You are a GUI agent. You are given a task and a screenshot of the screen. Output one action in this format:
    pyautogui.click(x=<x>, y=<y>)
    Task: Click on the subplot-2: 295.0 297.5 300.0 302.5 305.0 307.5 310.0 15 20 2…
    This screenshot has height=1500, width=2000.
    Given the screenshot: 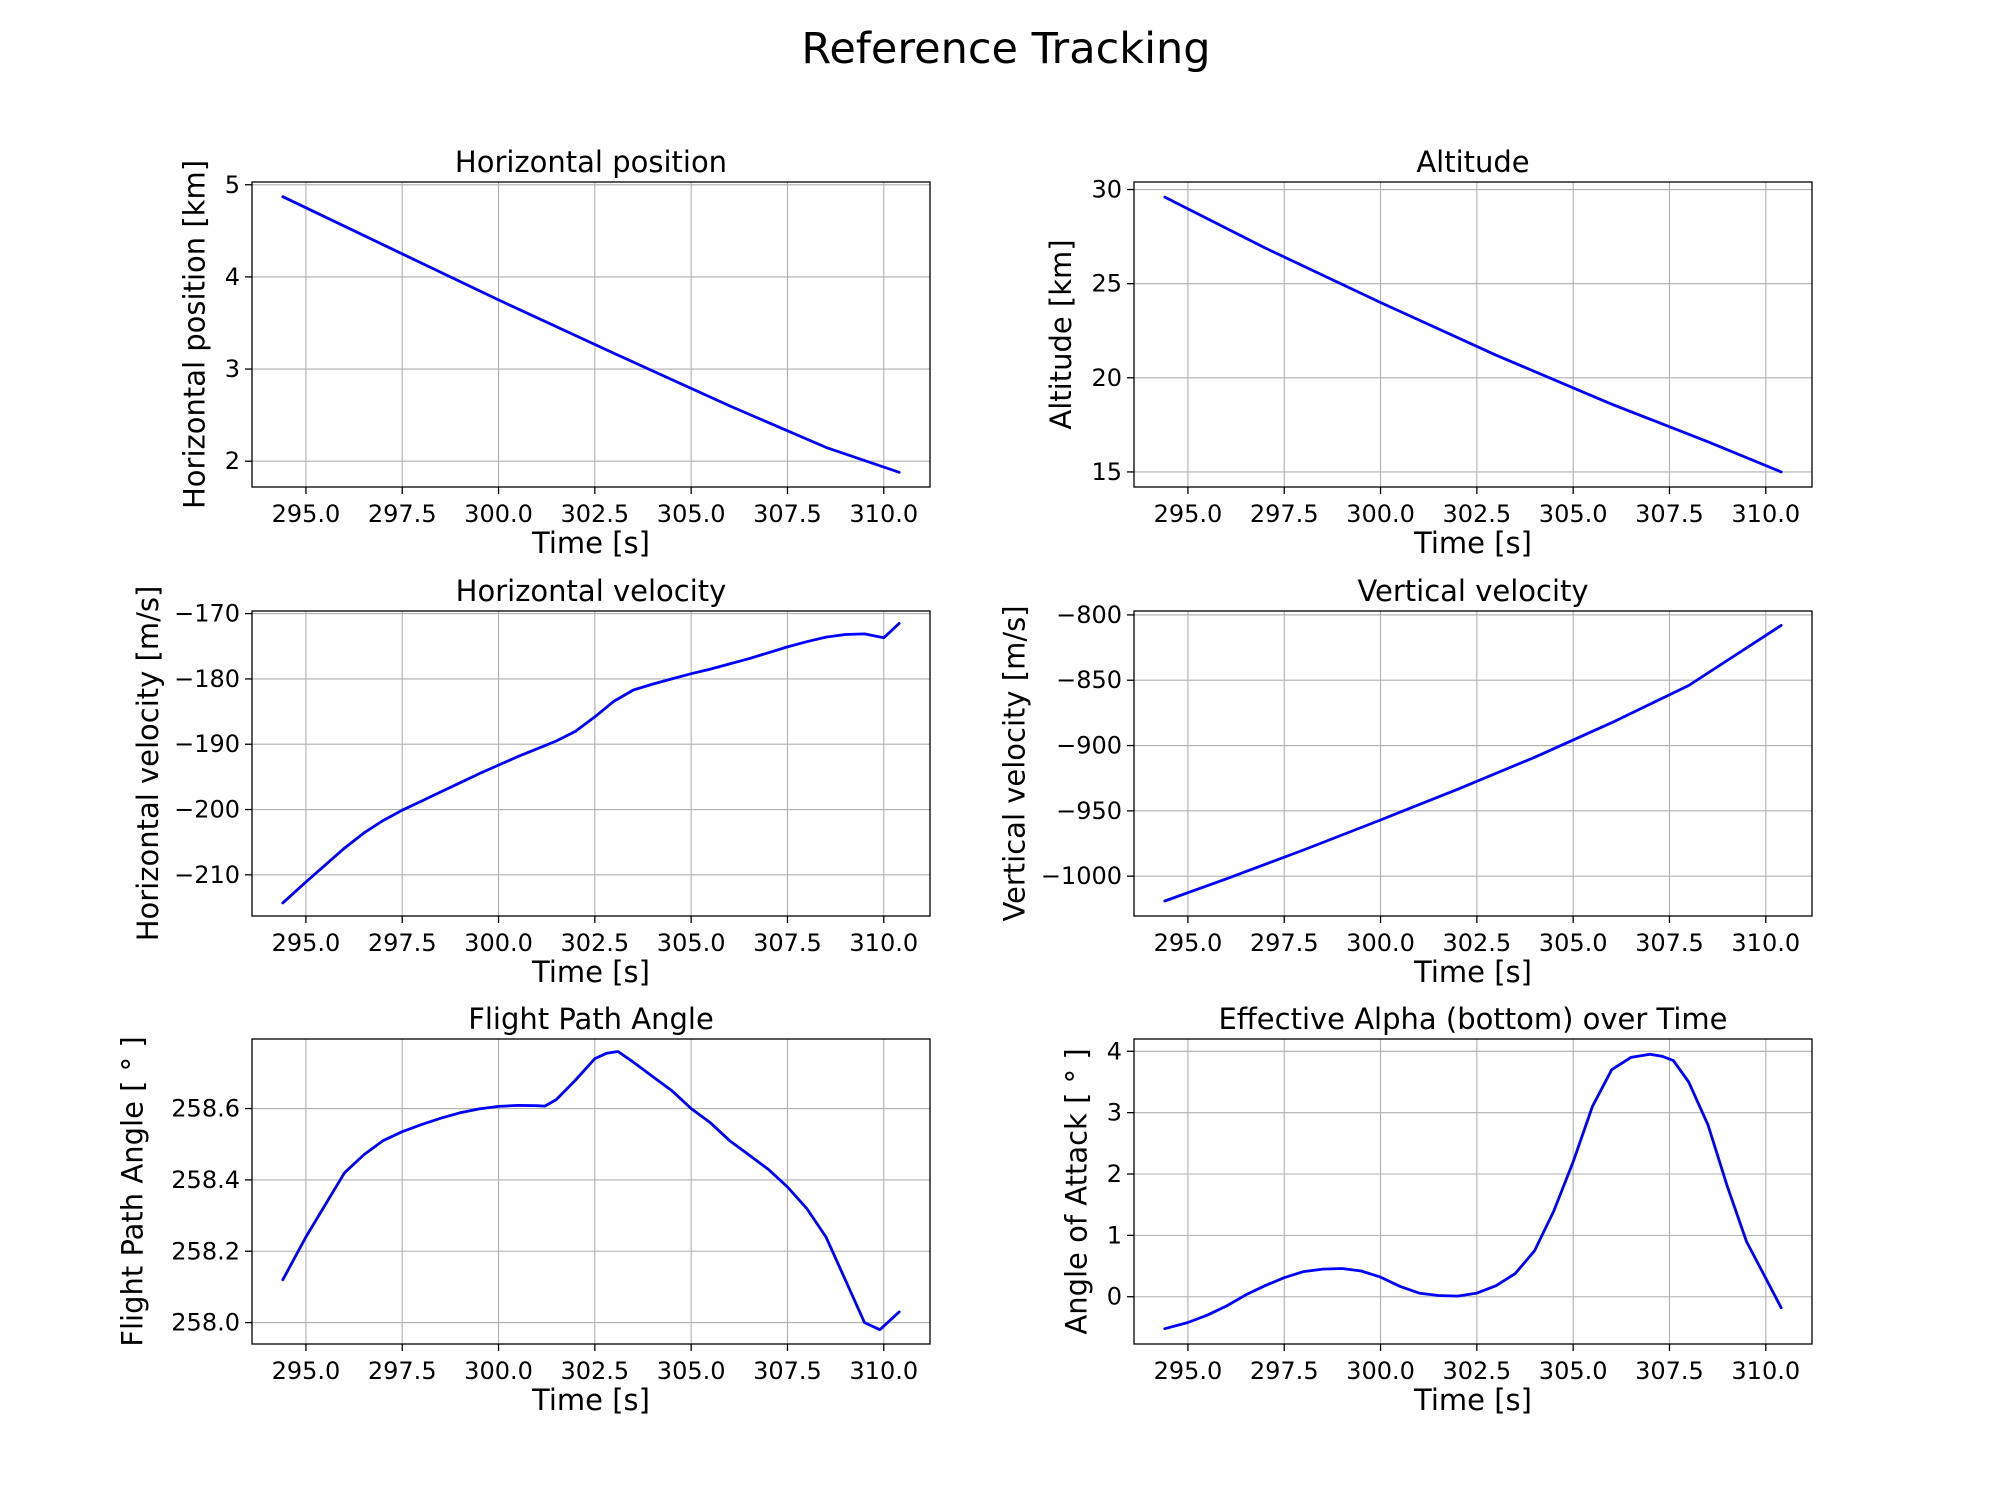 What is the action you would take?
    pyautogui.click(x=1428, y=352)
    